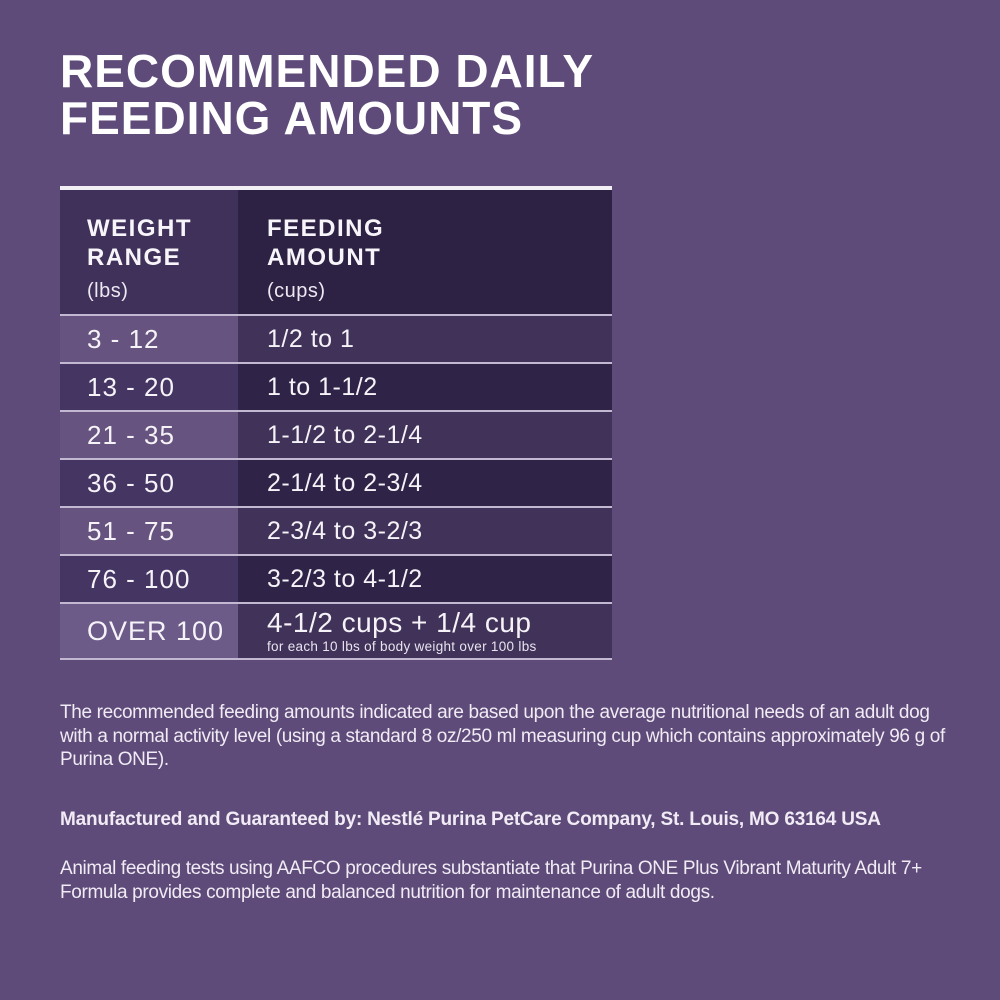 This screenshot has width=1000, height=1000. Describe the element at coordinates (157, 243) in the screenshot. I see `weight-range-header-title: WEIGHT RANGE` at that location.